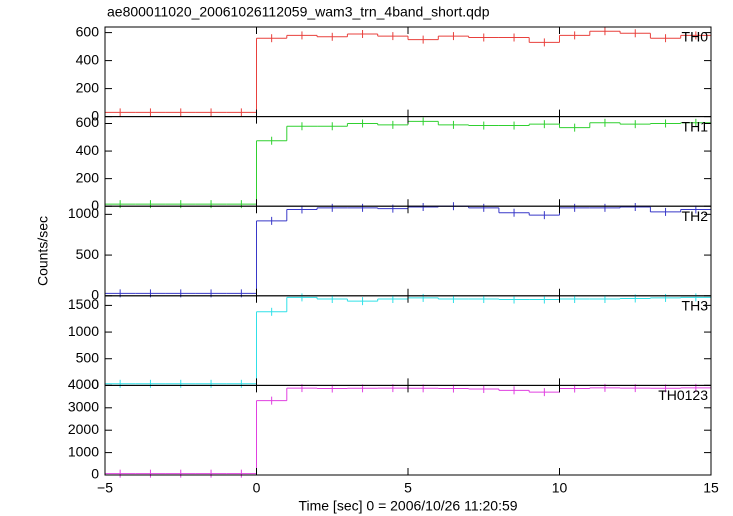  What do you see at coordinates (711, 488) in the screenshot?
I see `x-tick-label: 15` at bounding box center [711, 488].